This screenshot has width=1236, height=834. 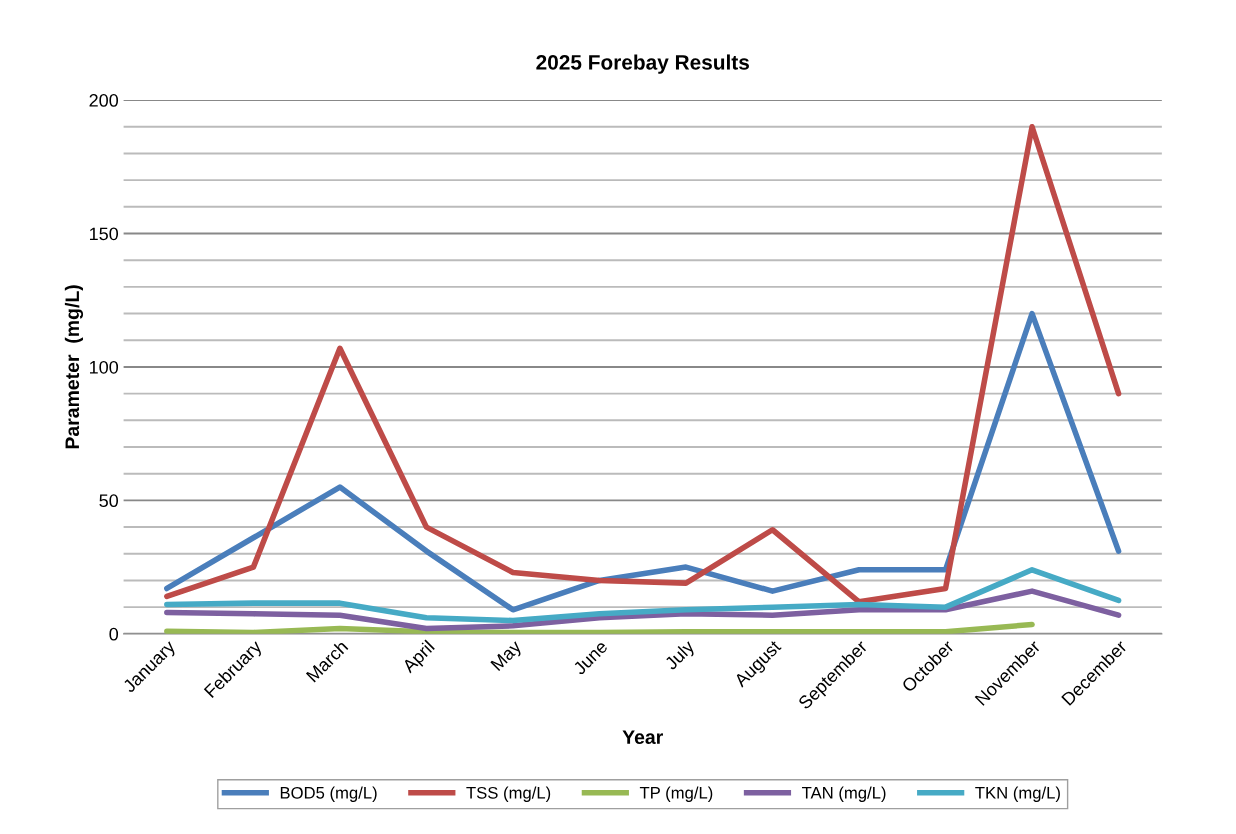 I want to click on x-tick-label: May, so click(x=507, y=656).